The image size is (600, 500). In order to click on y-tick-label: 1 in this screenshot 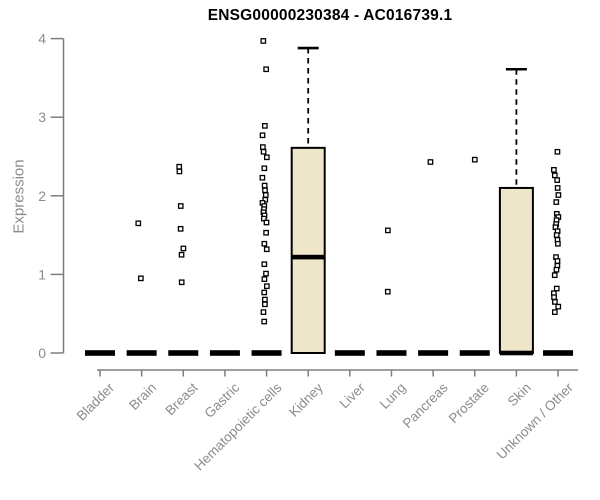, I will do `click(42, 274)`.